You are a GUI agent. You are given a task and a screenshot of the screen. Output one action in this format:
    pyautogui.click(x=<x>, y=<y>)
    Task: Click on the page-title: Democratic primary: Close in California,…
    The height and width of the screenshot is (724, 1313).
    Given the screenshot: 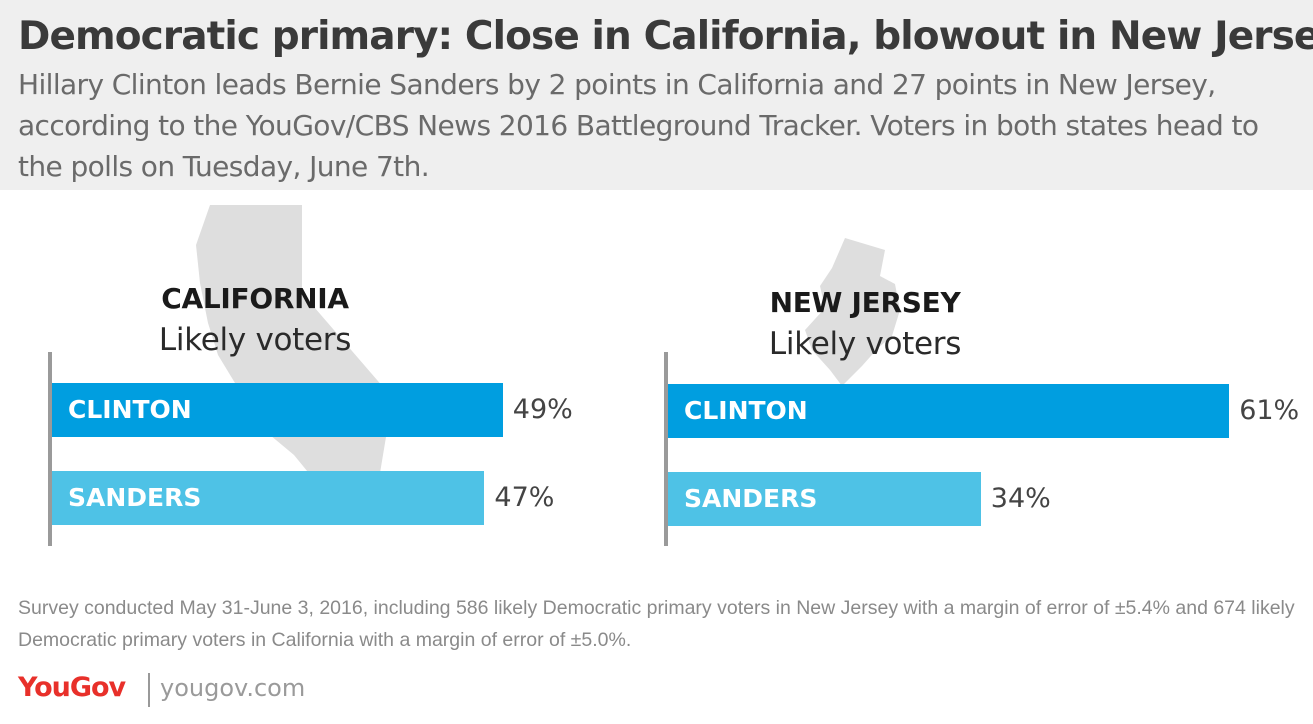 What is the action you would take?
    pyautogui.click(x=665, y=36)
    